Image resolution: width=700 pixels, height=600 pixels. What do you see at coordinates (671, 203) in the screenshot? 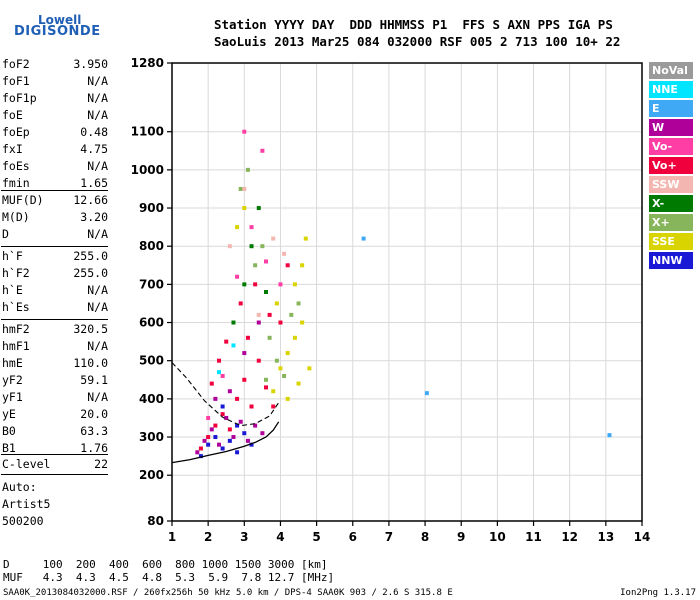
I see `legend-item-x-: X-` at bounding box center [671, 203].